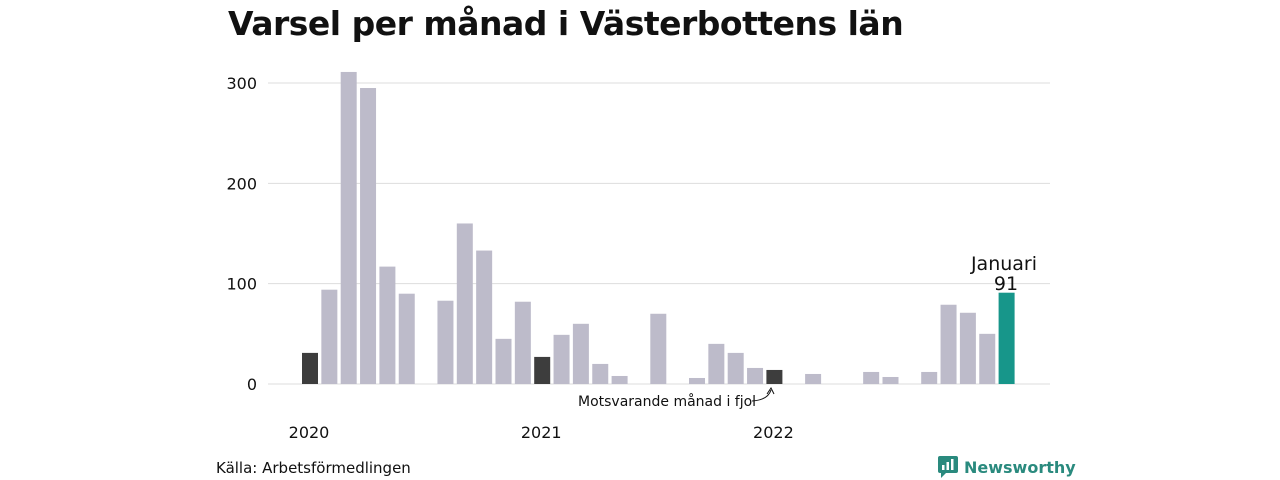 Image resolution: width=1280 pixels, height=480 pixels. I want to click on x-tick-label: 2021, so click(541, 432).